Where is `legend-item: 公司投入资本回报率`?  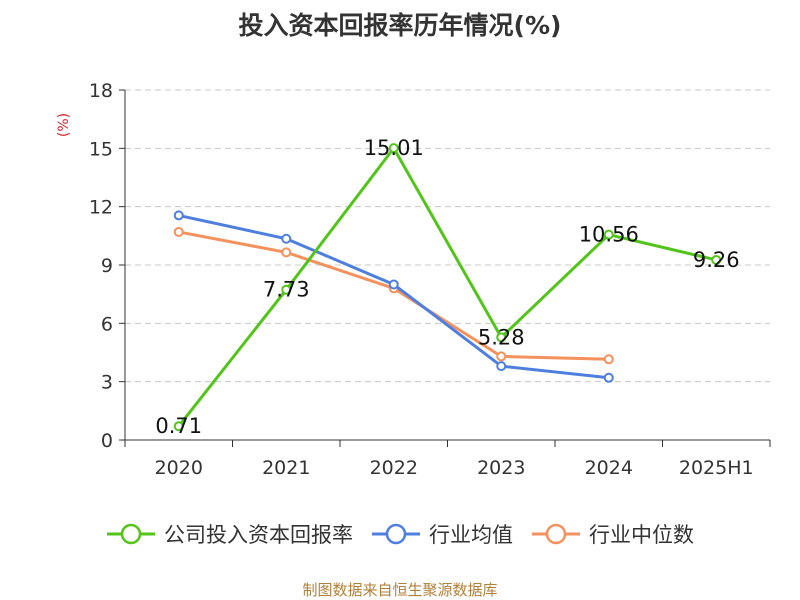 legend-item: 公司投入资本回报率 is located at coordinates (229, 534).